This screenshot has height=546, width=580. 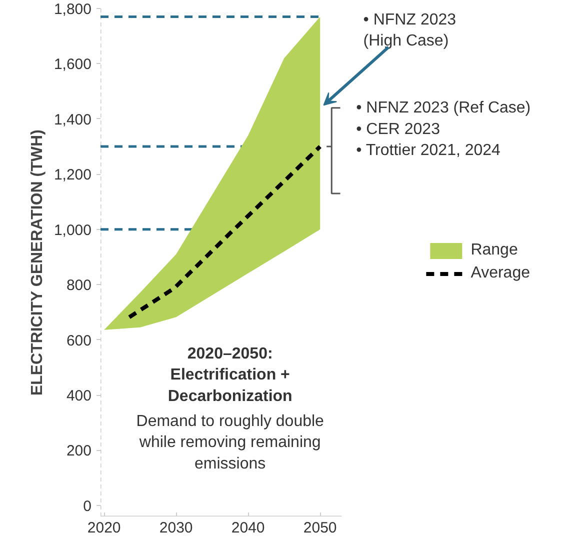 What do you see at coordinates (79, 285) in the screenshot?
I see `y-tick-label: 800` at bounding box center [79, 285].